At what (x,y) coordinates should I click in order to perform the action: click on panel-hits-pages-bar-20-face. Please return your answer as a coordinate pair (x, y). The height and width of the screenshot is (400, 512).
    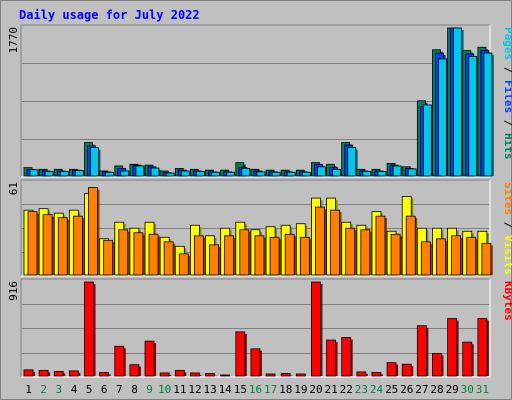
    Looking at the image, I should click on (321, 171).